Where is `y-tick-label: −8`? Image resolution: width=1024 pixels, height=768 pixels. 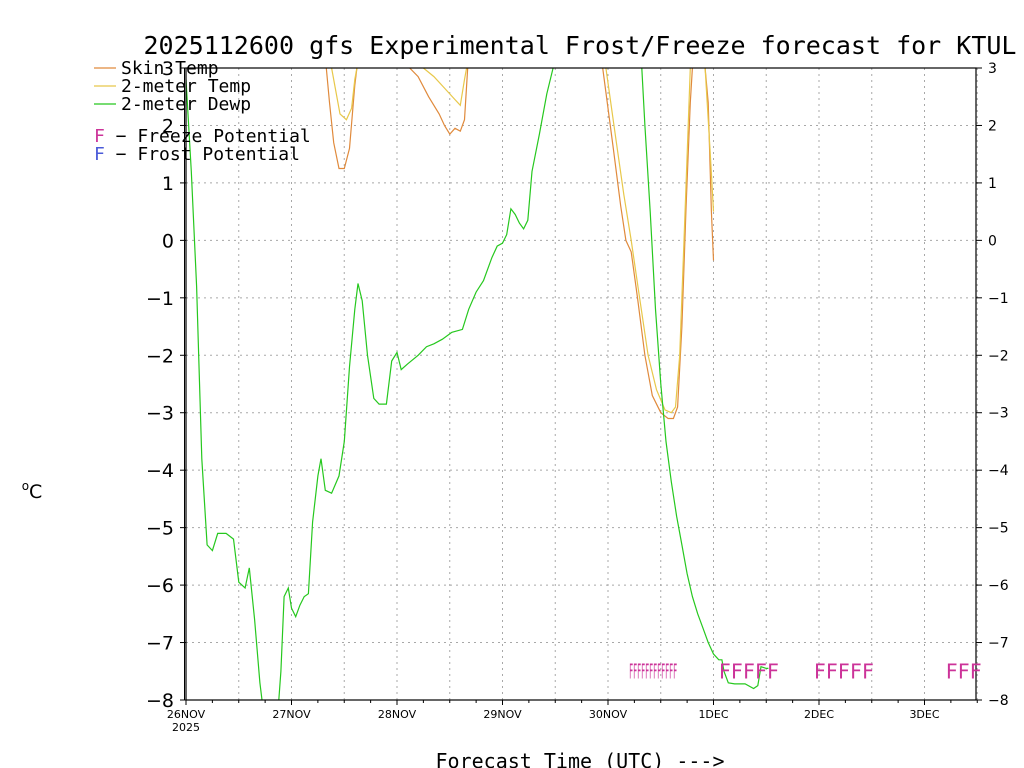
y-tick-label: −8 is located at coordinates (160, 701).